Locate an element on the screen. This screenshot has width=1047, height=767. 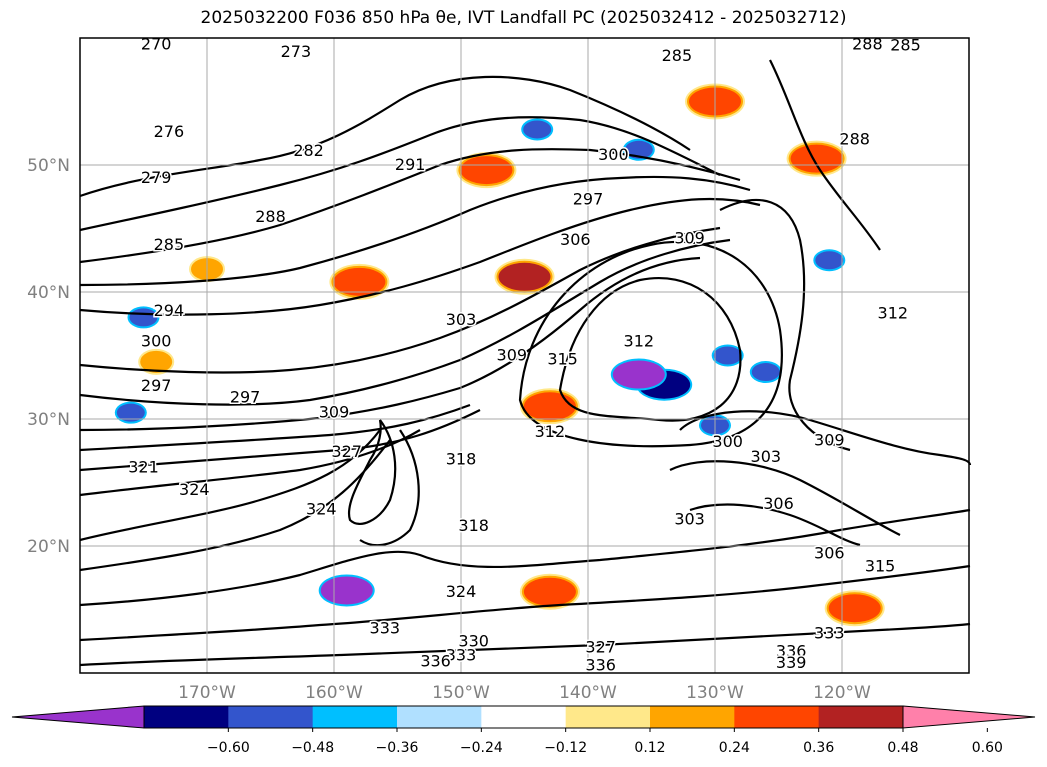
colorbar-outline is located at coordinates (523, 717).